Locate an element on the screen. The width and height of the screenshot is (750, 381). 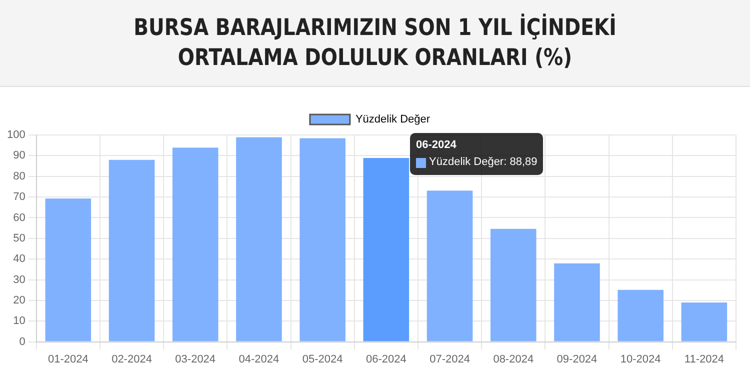
y-tick-label: 30 is located at coordinates (19, 280).